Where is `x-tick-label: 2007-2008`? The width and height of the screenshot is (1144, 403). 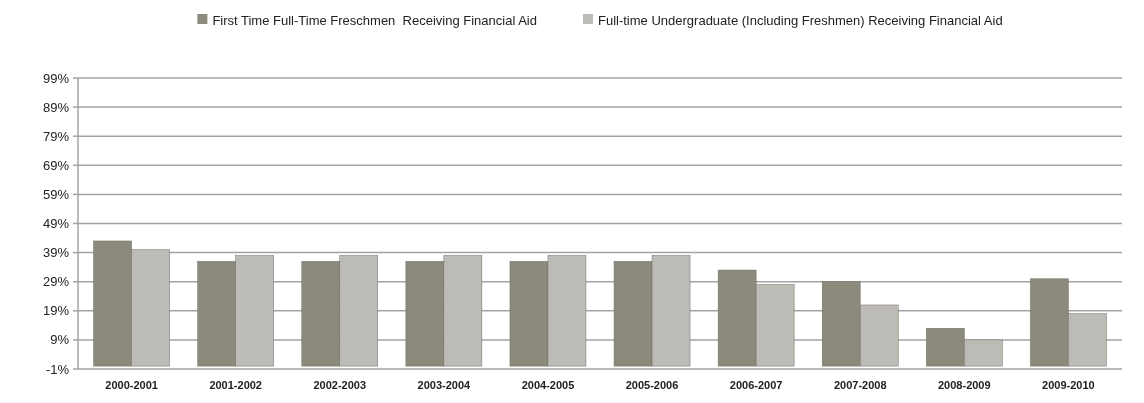
x-tick-label: 2007-2008 is located at coordinates (860, 385).